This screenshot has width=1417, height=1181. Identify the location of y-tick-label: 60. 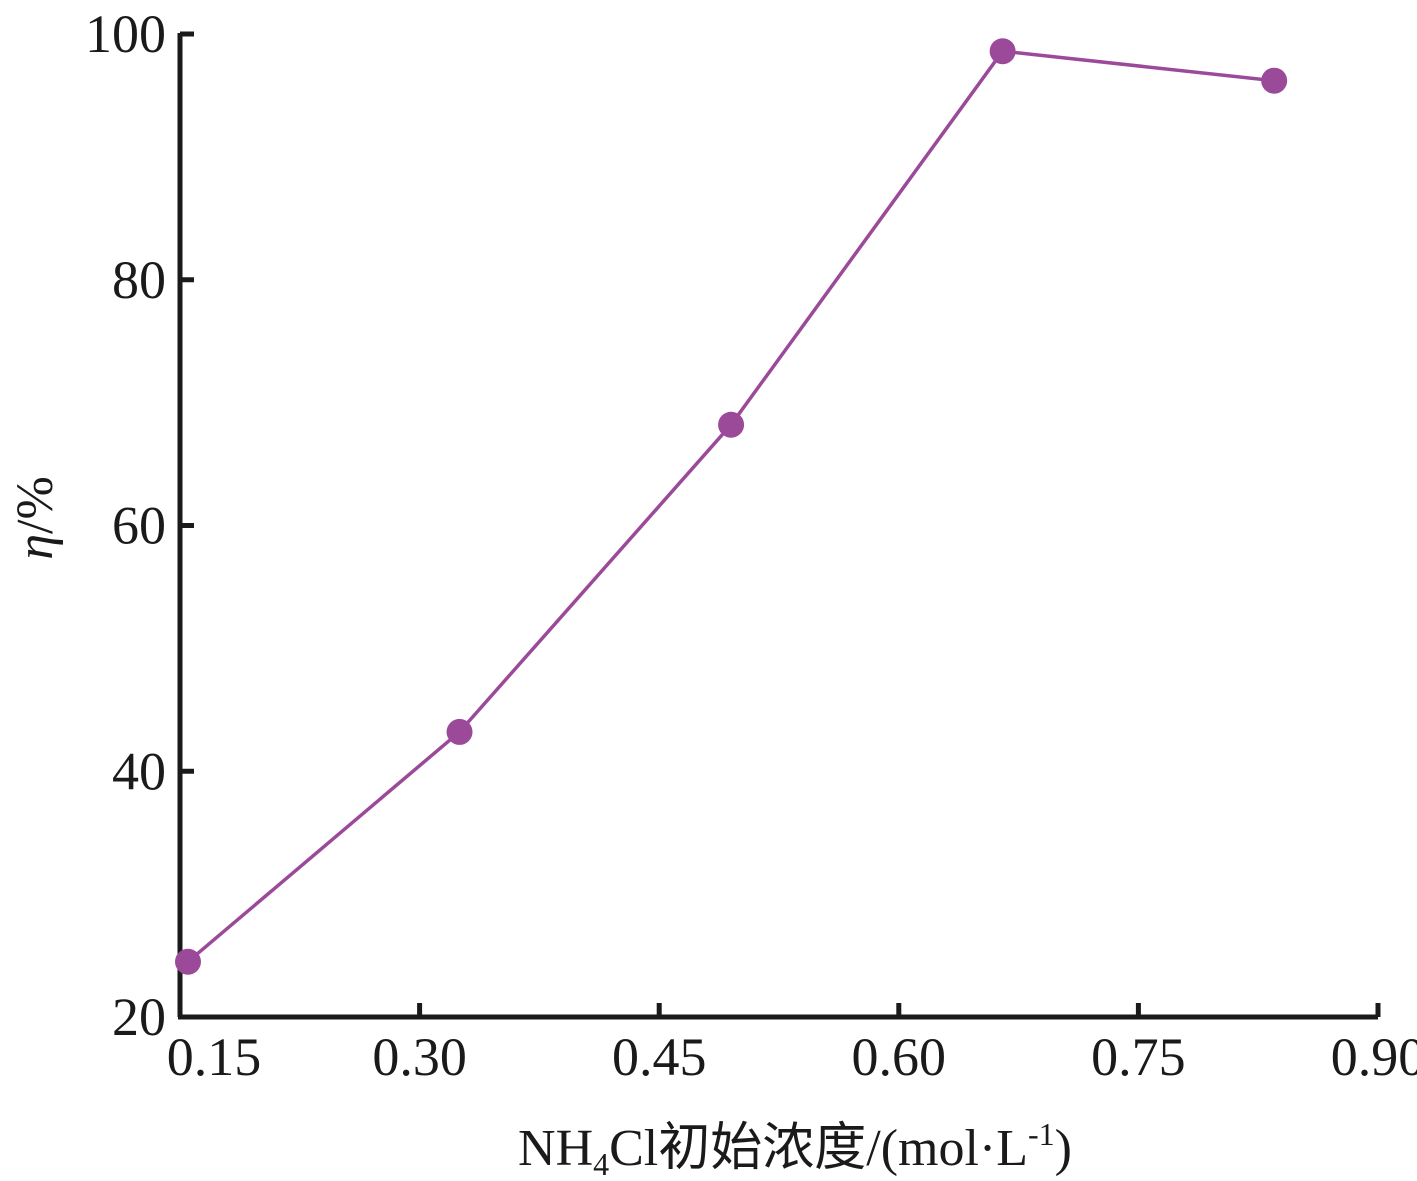
(139, 526).